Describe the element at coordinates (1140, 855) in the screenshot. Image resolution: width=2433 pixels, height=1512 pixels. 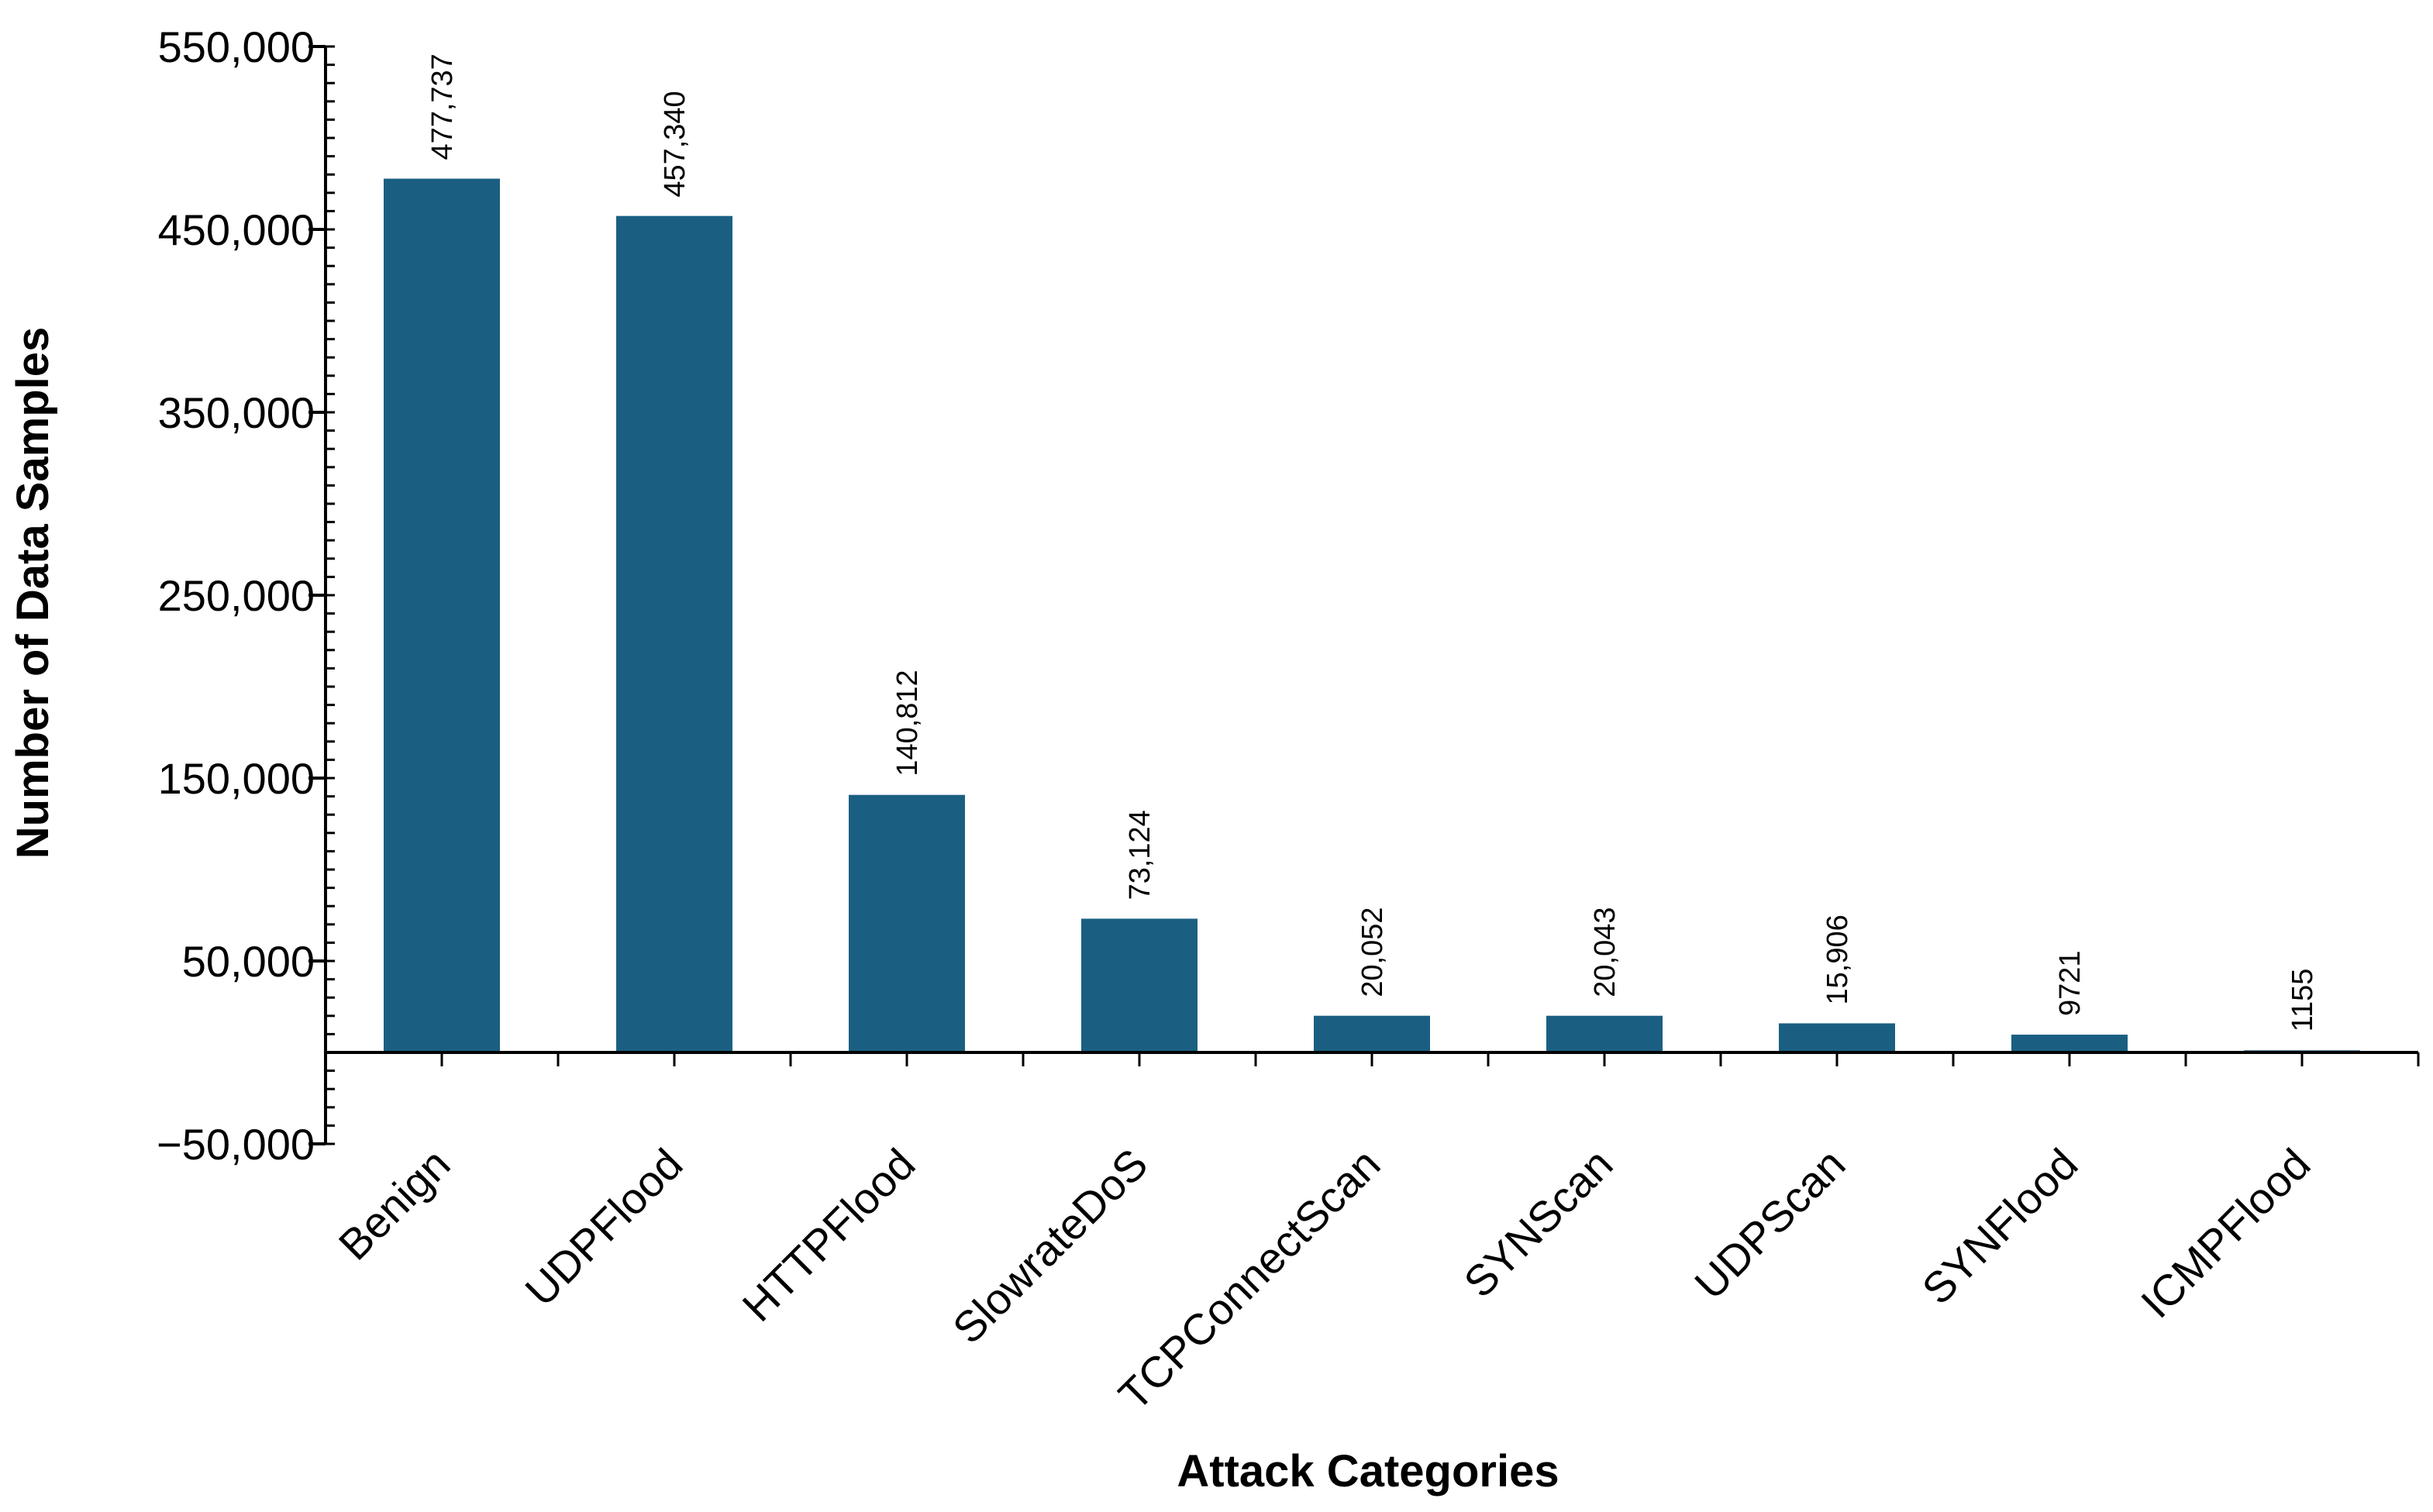
I see `data-label-SlowrateDoS: 73,124` at that location.